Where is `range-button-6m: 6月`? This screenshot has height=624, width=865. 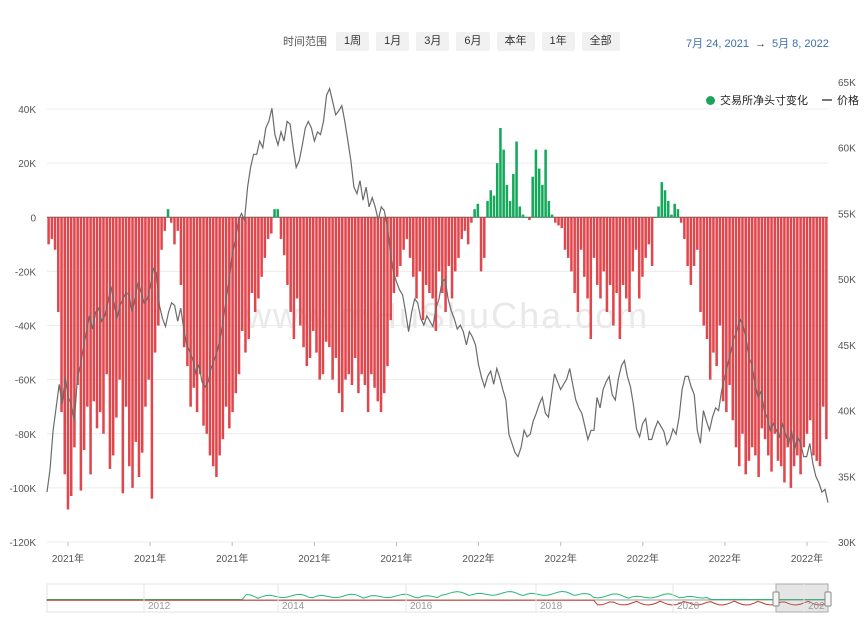
range-button-6m: 6月 is located at coordinates (473, 41).